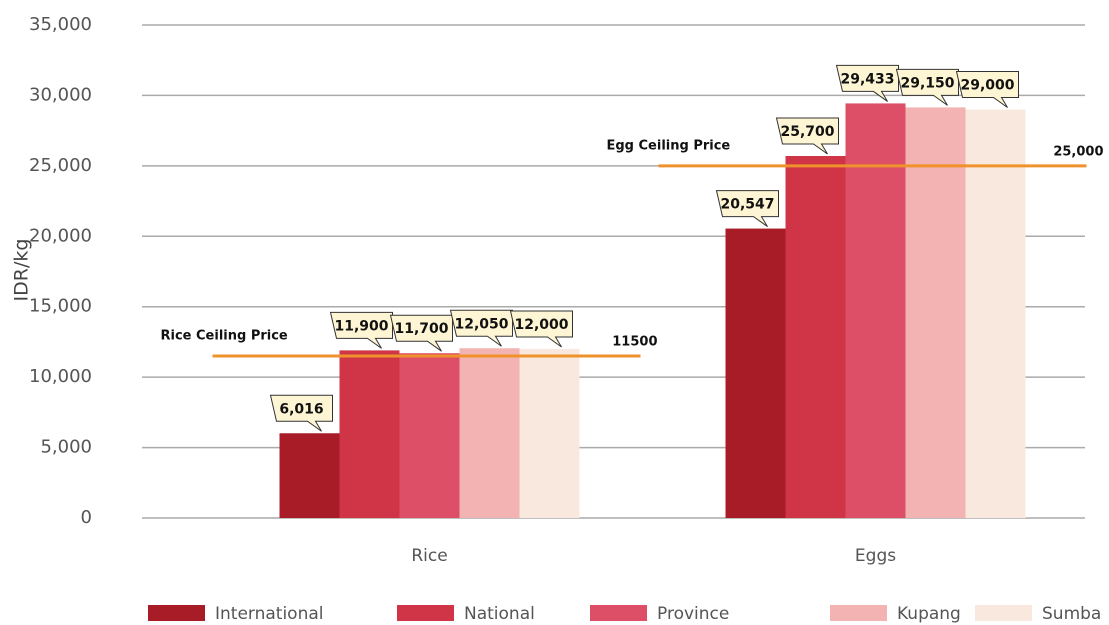 This screenshot has width=1109, height=625. I want to click on y-tick-label: 35,000, so click(60, 24).